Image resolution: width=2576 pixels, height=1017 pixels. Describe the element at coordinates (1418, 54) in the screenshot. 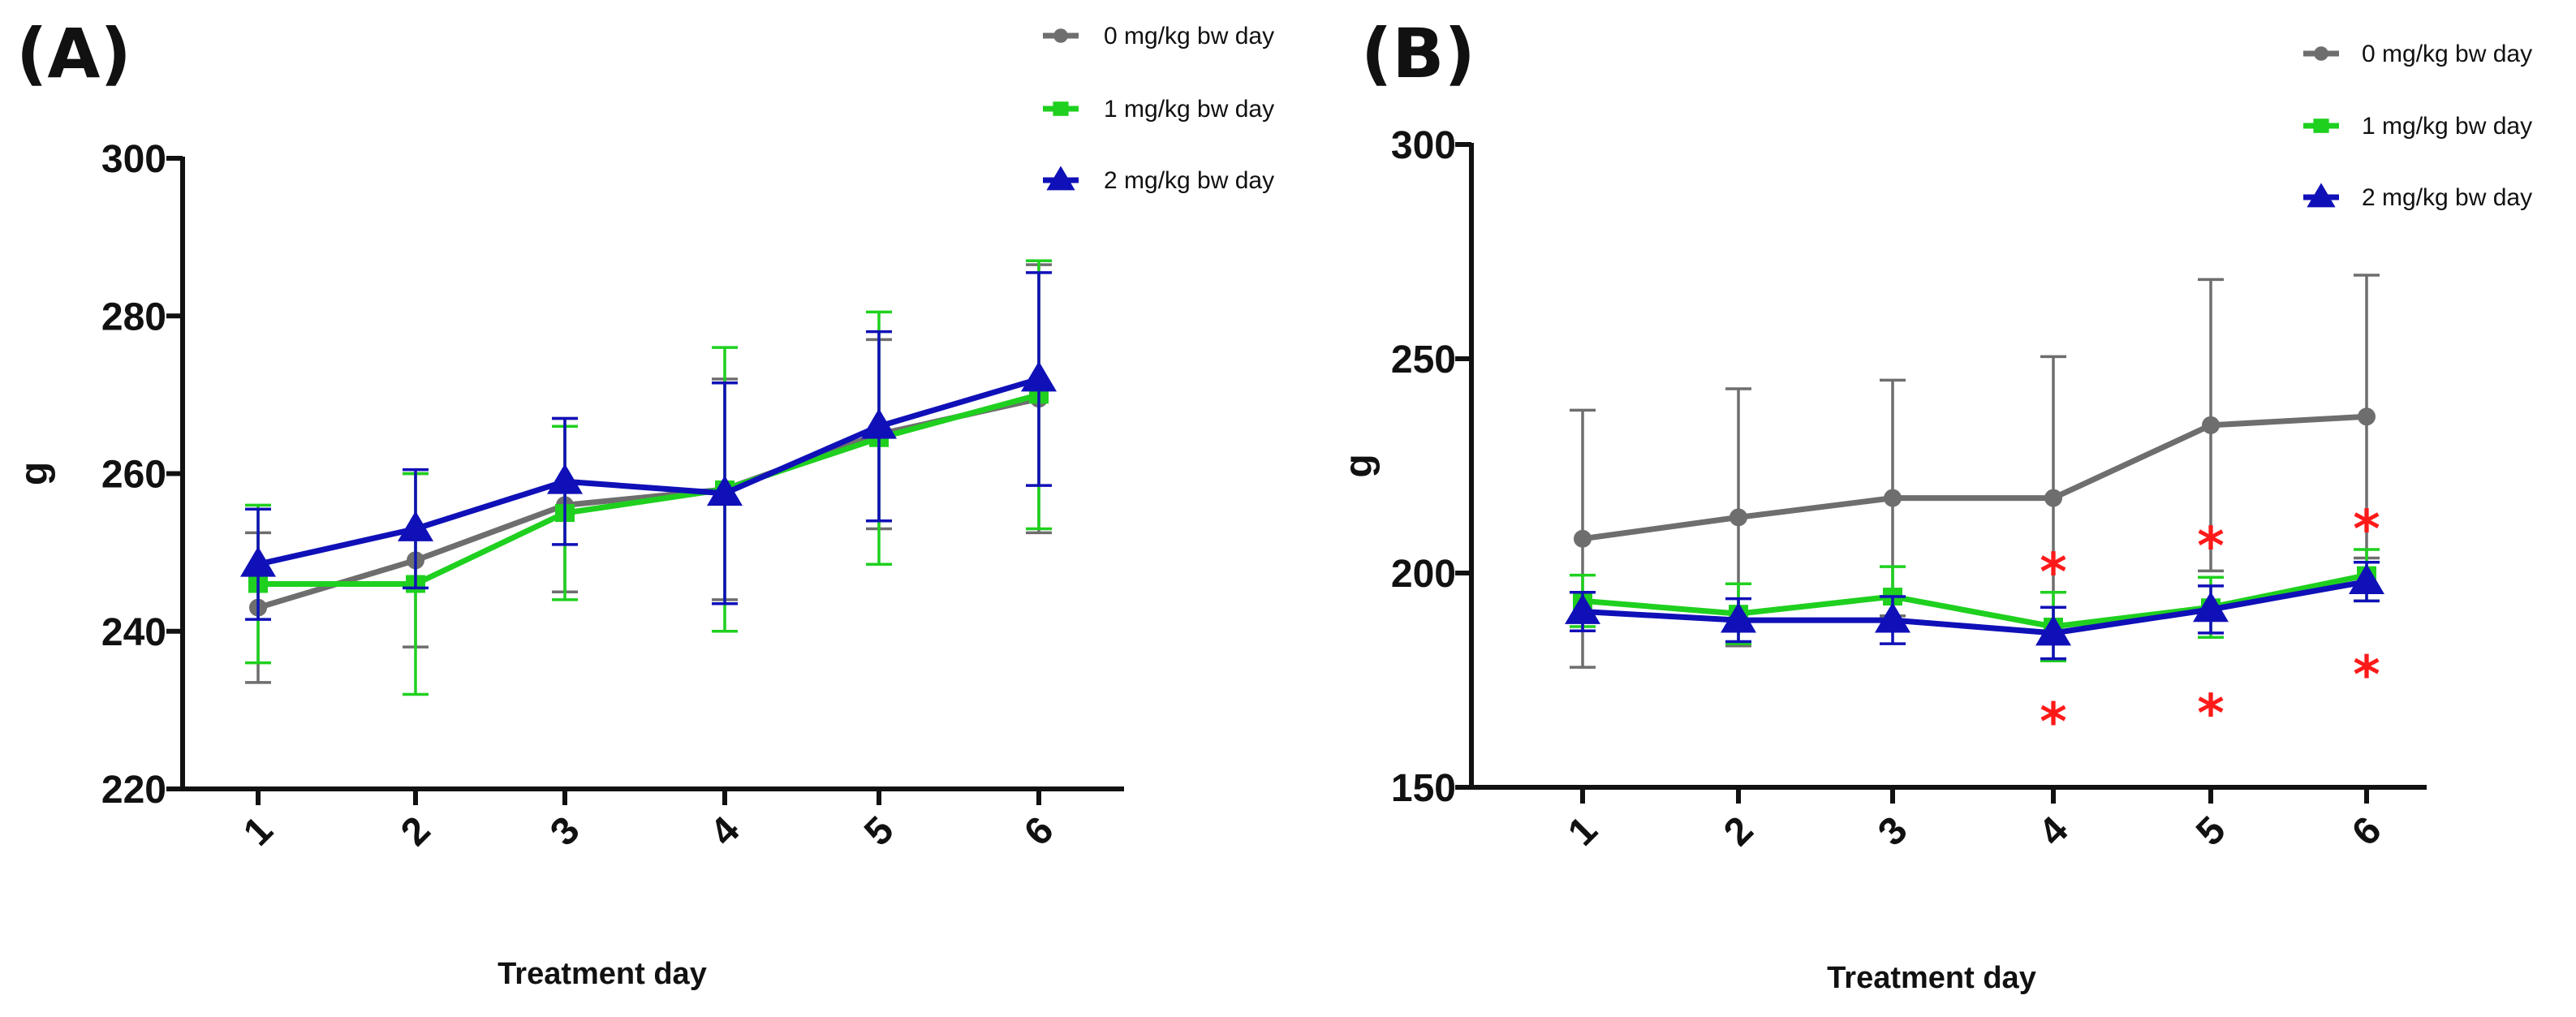

I see `panel-label: (B)` at that location.